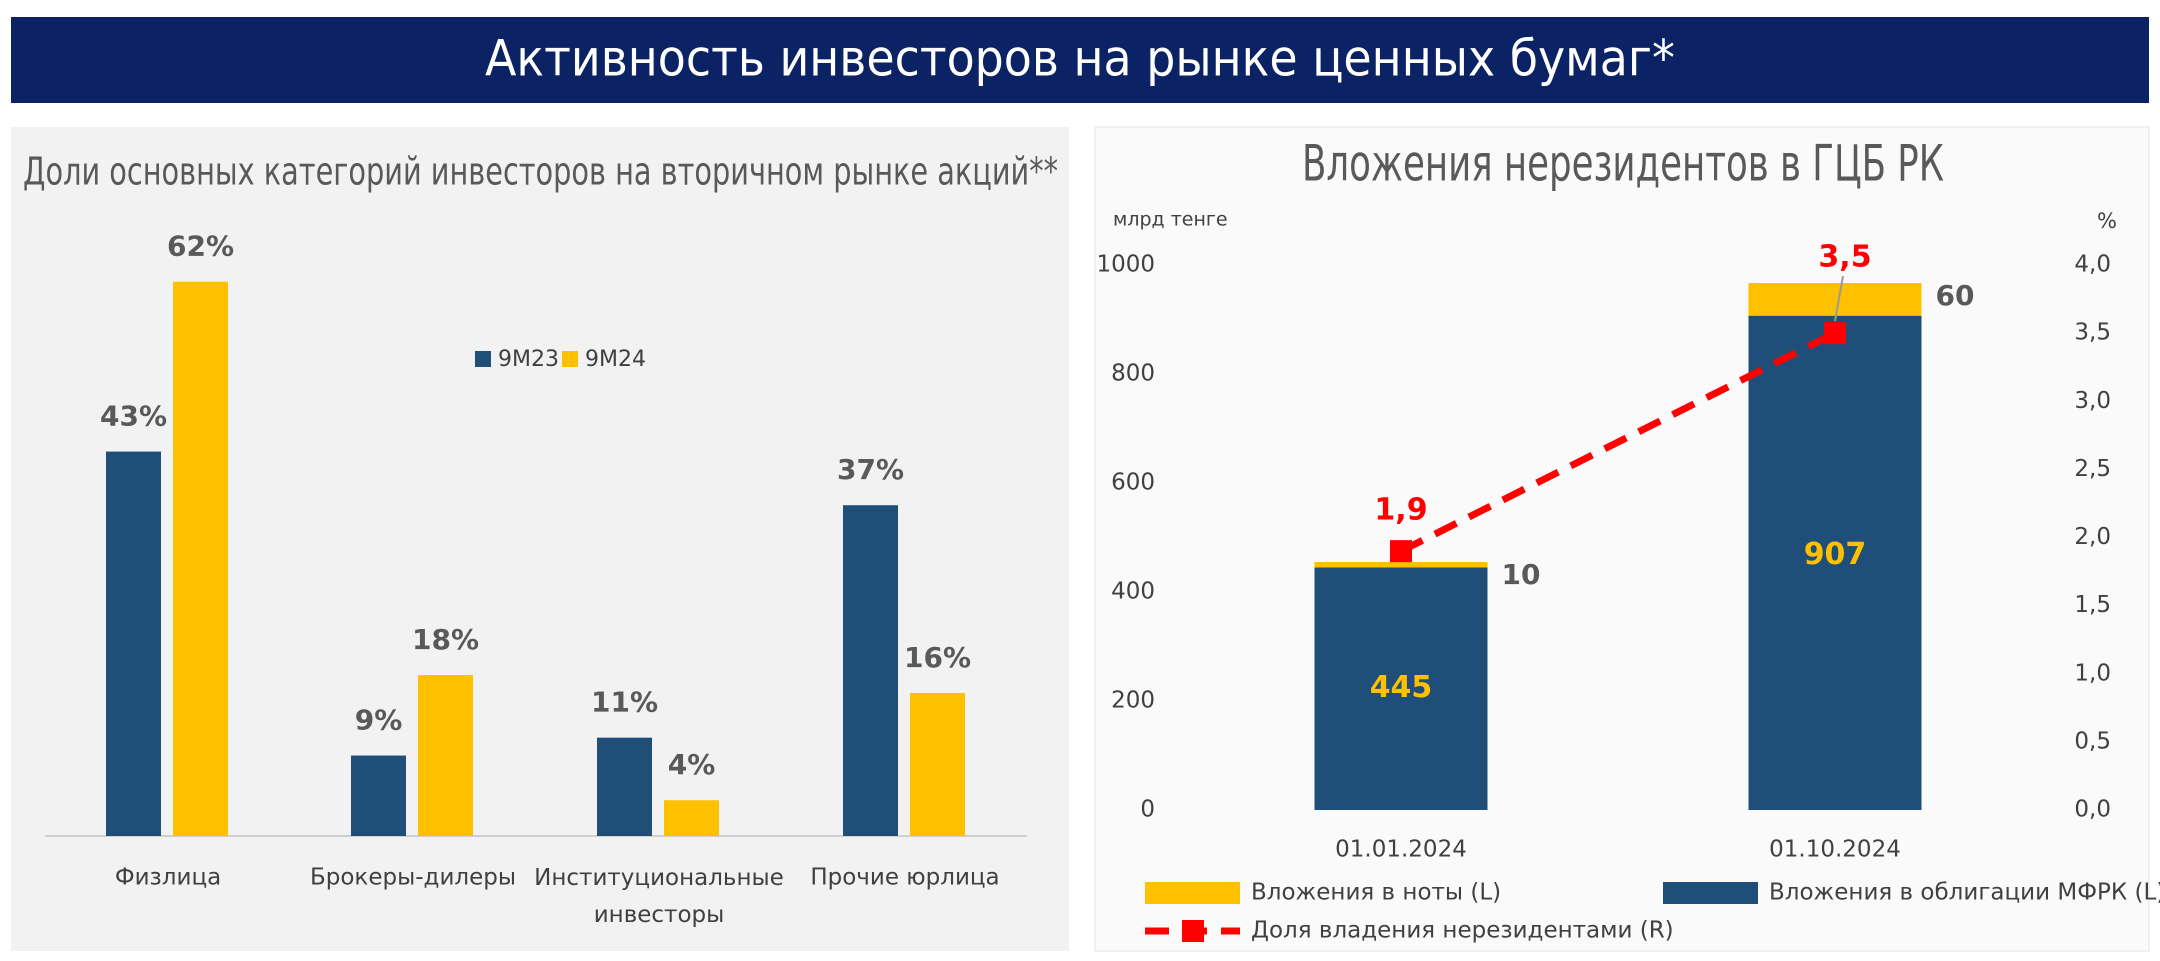 The height and width of the screenshot is (961, 2160). Describe the element at coordinates (1839, 298) in the screenshot. I see `leader-line` at that location.